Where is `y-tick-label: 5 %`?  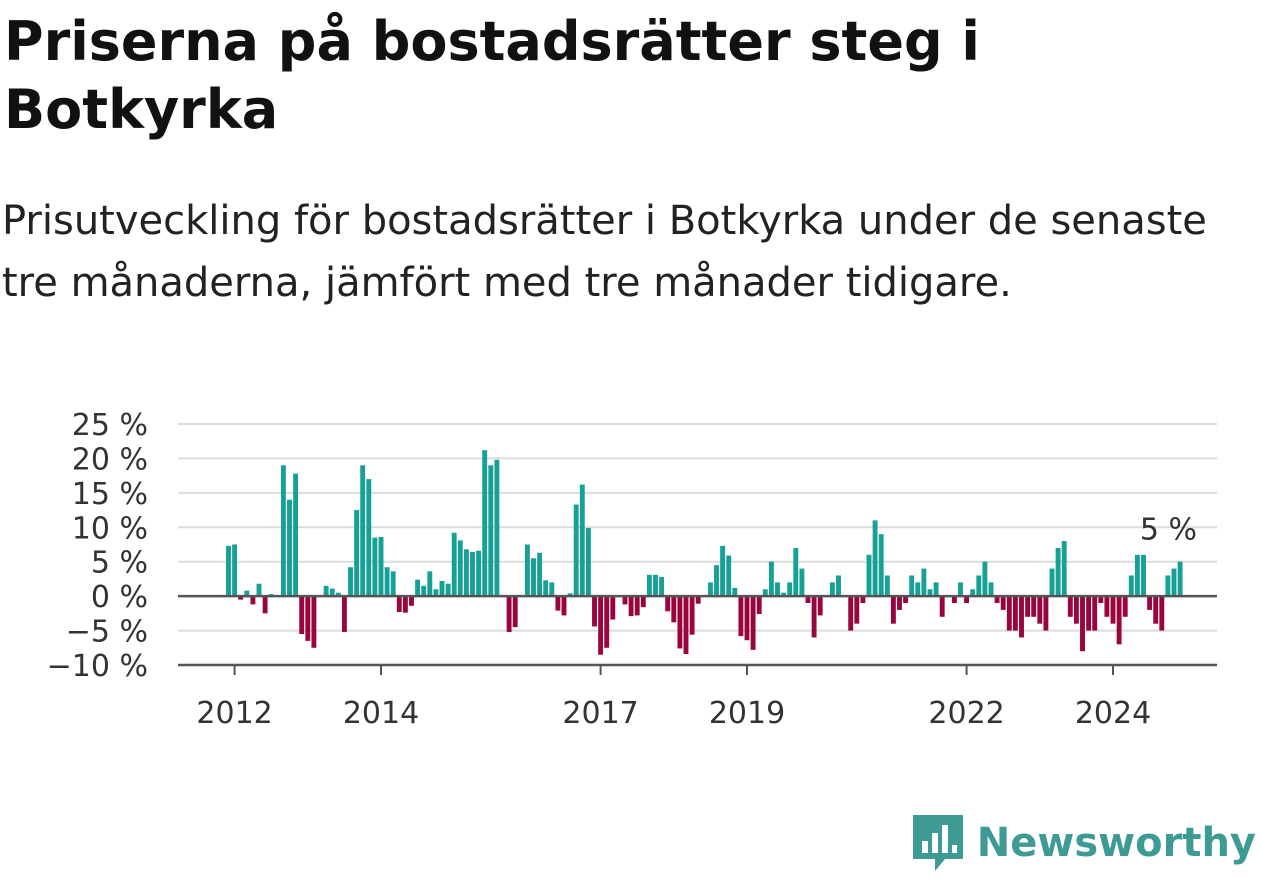
y-tick-label: 5 % is located at coordinates (119, 563).